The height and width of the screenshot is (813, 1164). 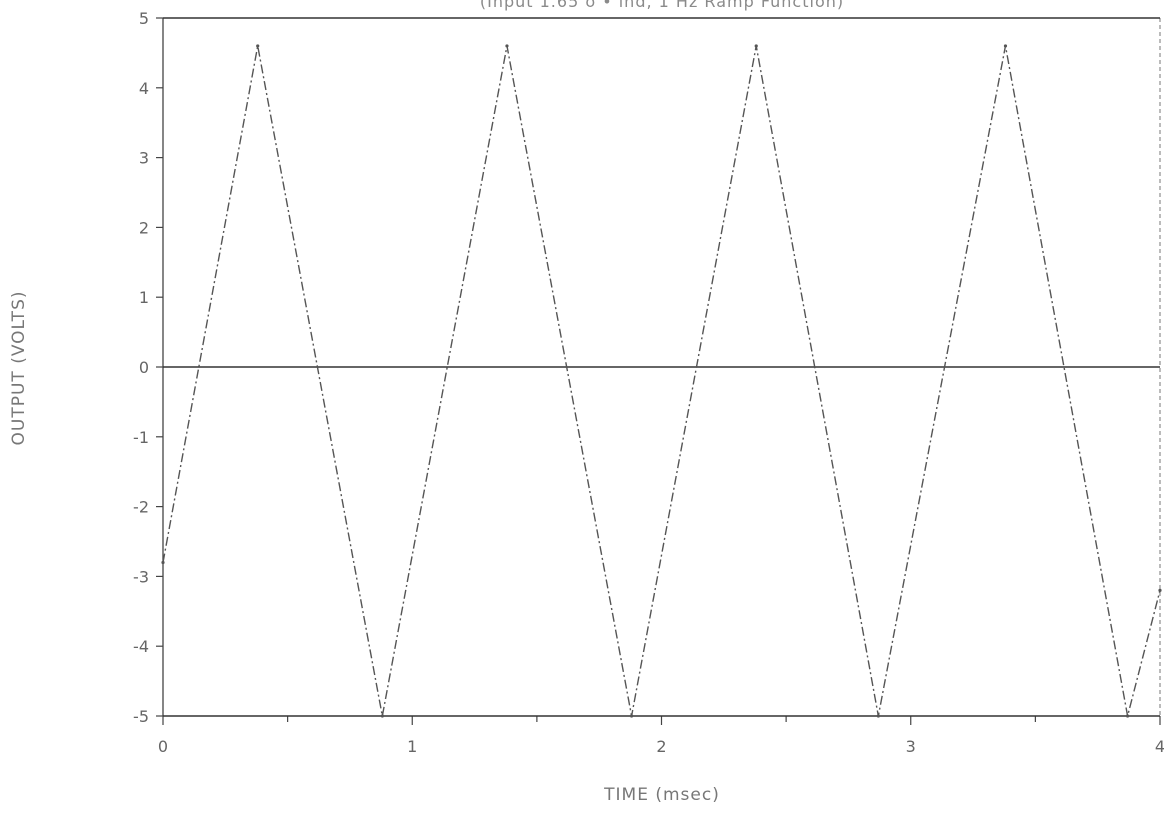 What do you see at coordinates (144, 88) in the screenshot?
I see `y-tick-label: 4` at bounding box center [144, 88].